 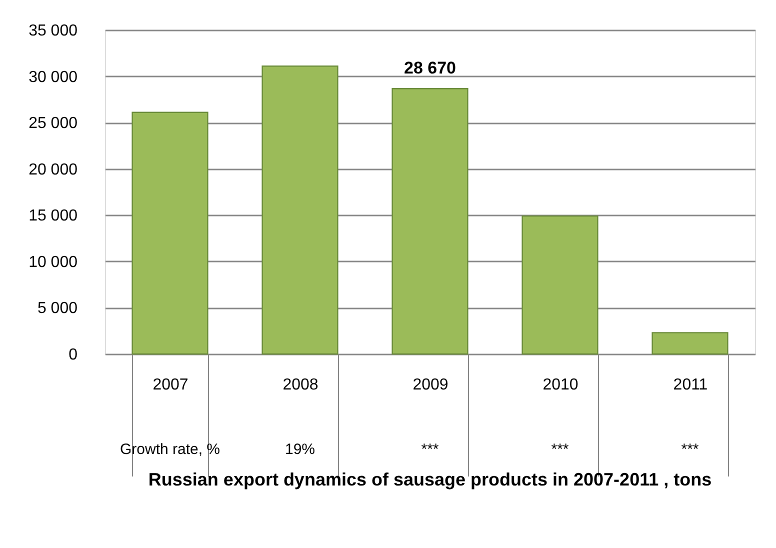 I want to click on x-tick-label: 2008, so click(x=300, y=385).